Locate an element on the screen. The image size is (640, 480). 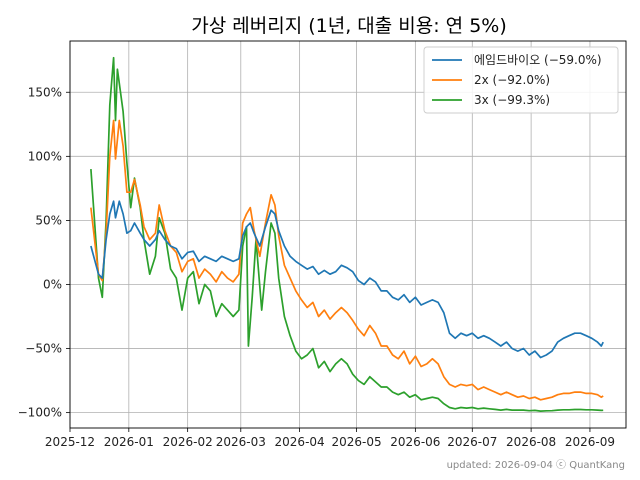
legend-label-1: 2x (−92.0%) is located at coordinates (512, 80).